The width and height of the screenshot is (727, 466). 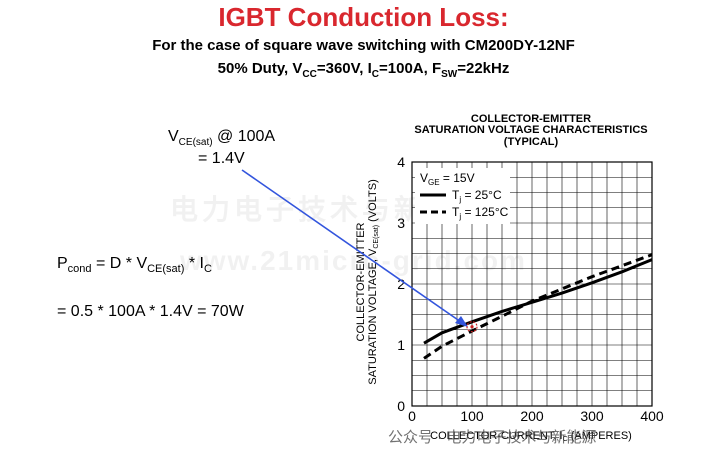 I want to click on legend-25c-tail: = 25°C, so click(x=481, y=195).